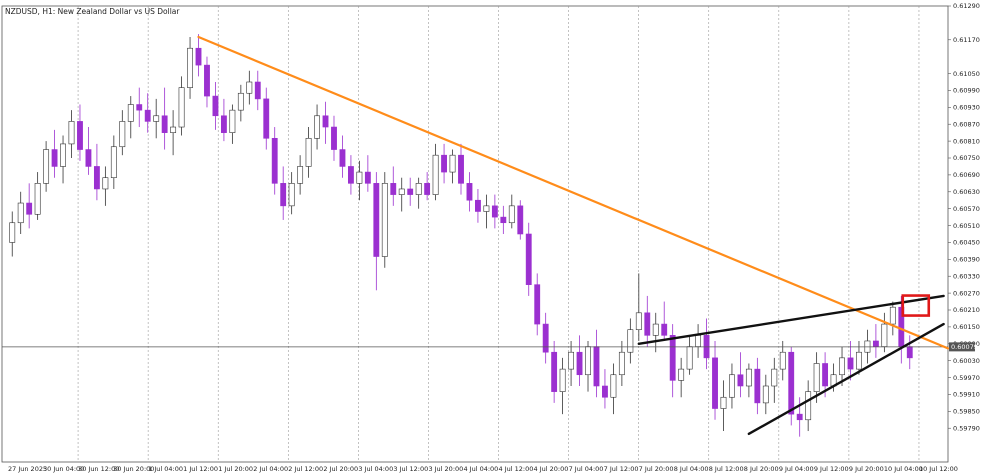 Image resolution: width=1000 pixels, height=476 pixels. I want to click on y-tick-label: 0.59850, so click(966, 412).